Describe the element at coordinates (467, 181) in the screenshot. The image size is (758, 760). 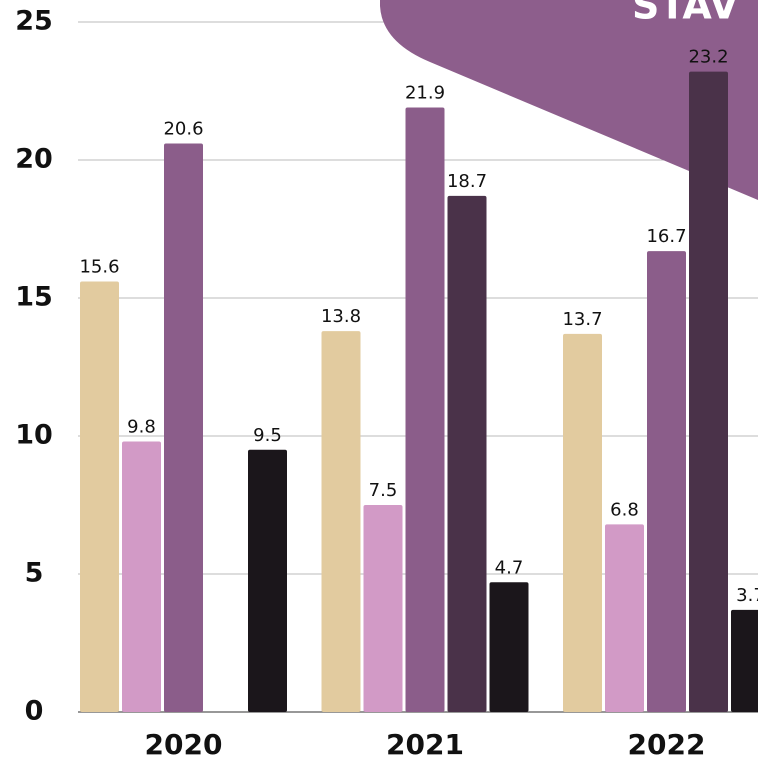
I see `data-label: 18.7` at that location.